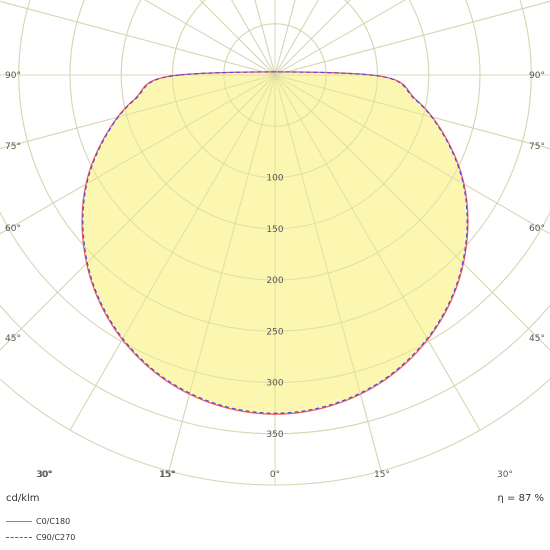 Image resolution: width=550 pixels, height=550 pixels. Describe the element at coordinates (56, 537) in the screenshot. I see `legend-label-c90-c270: C90/C270` at that location.